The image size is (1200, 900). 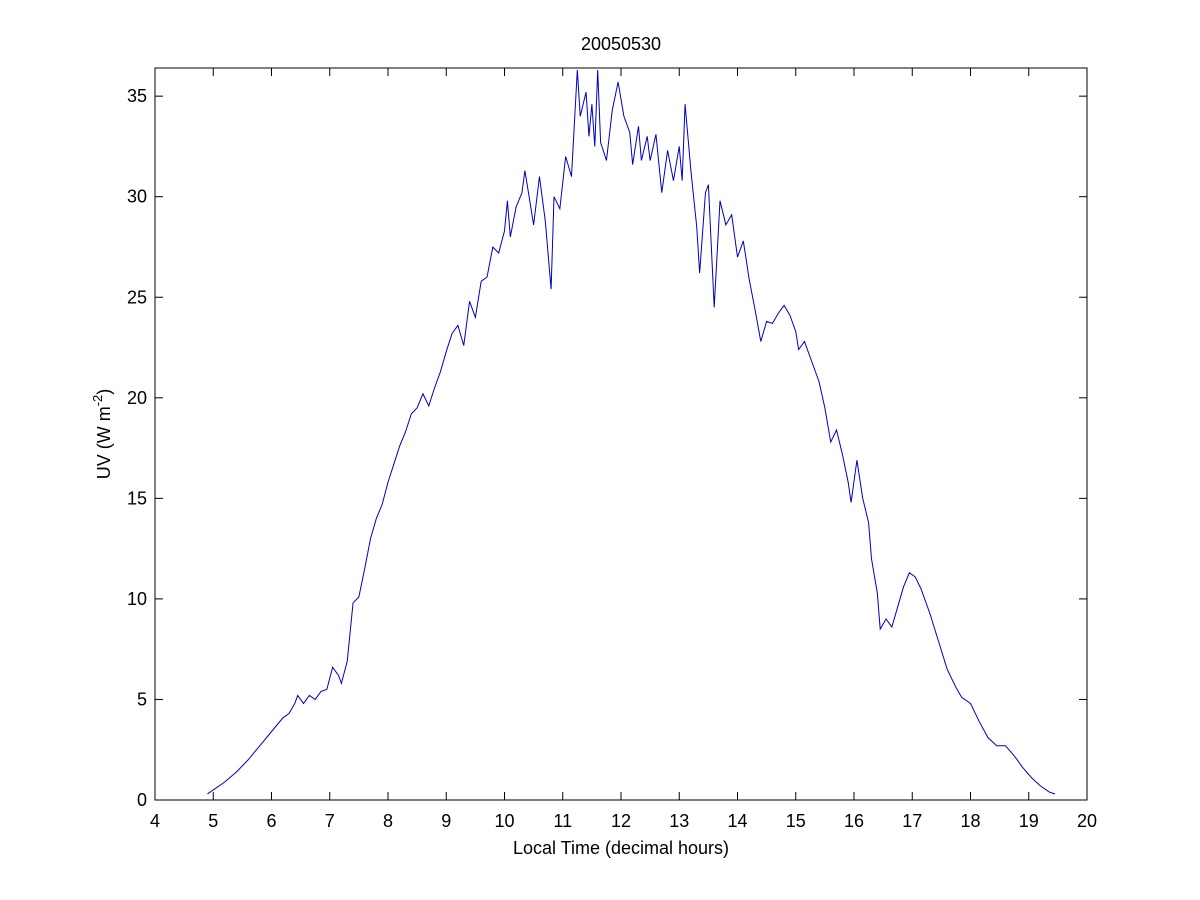 I want to click on y-label-suffix: ), so click(x=104, y=392).